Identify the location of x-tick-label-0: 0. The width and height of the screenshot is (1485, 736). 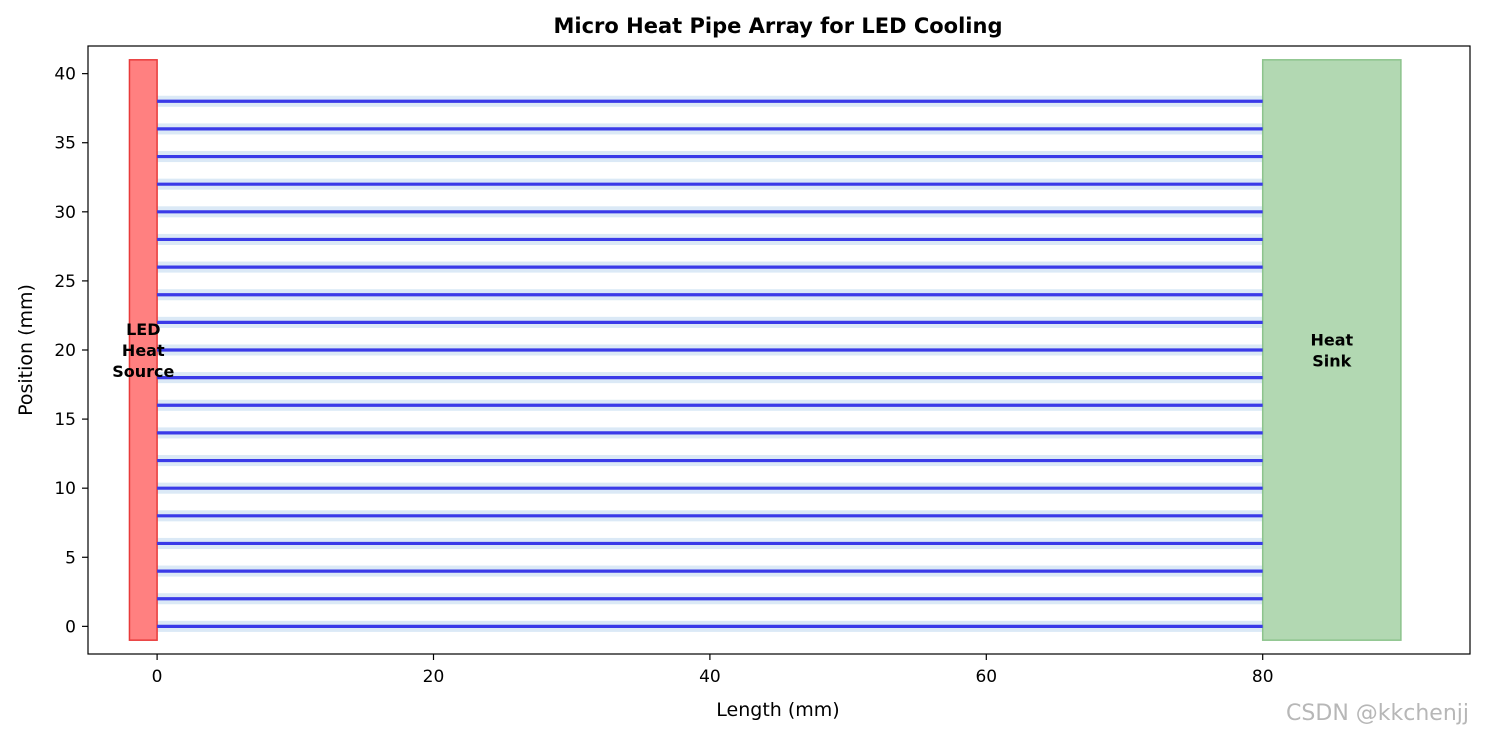
(157, 677).